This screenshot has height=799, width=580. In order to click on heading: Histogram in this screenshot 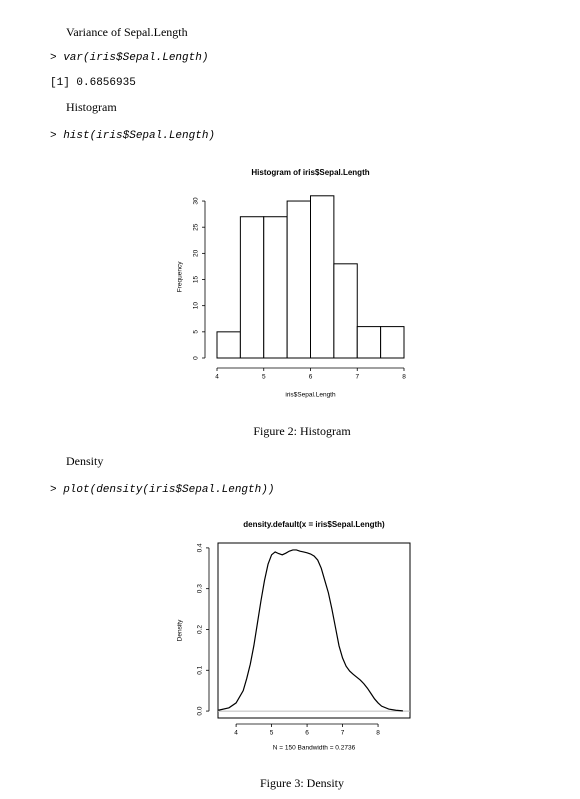, I will do `click(91, 107)`.